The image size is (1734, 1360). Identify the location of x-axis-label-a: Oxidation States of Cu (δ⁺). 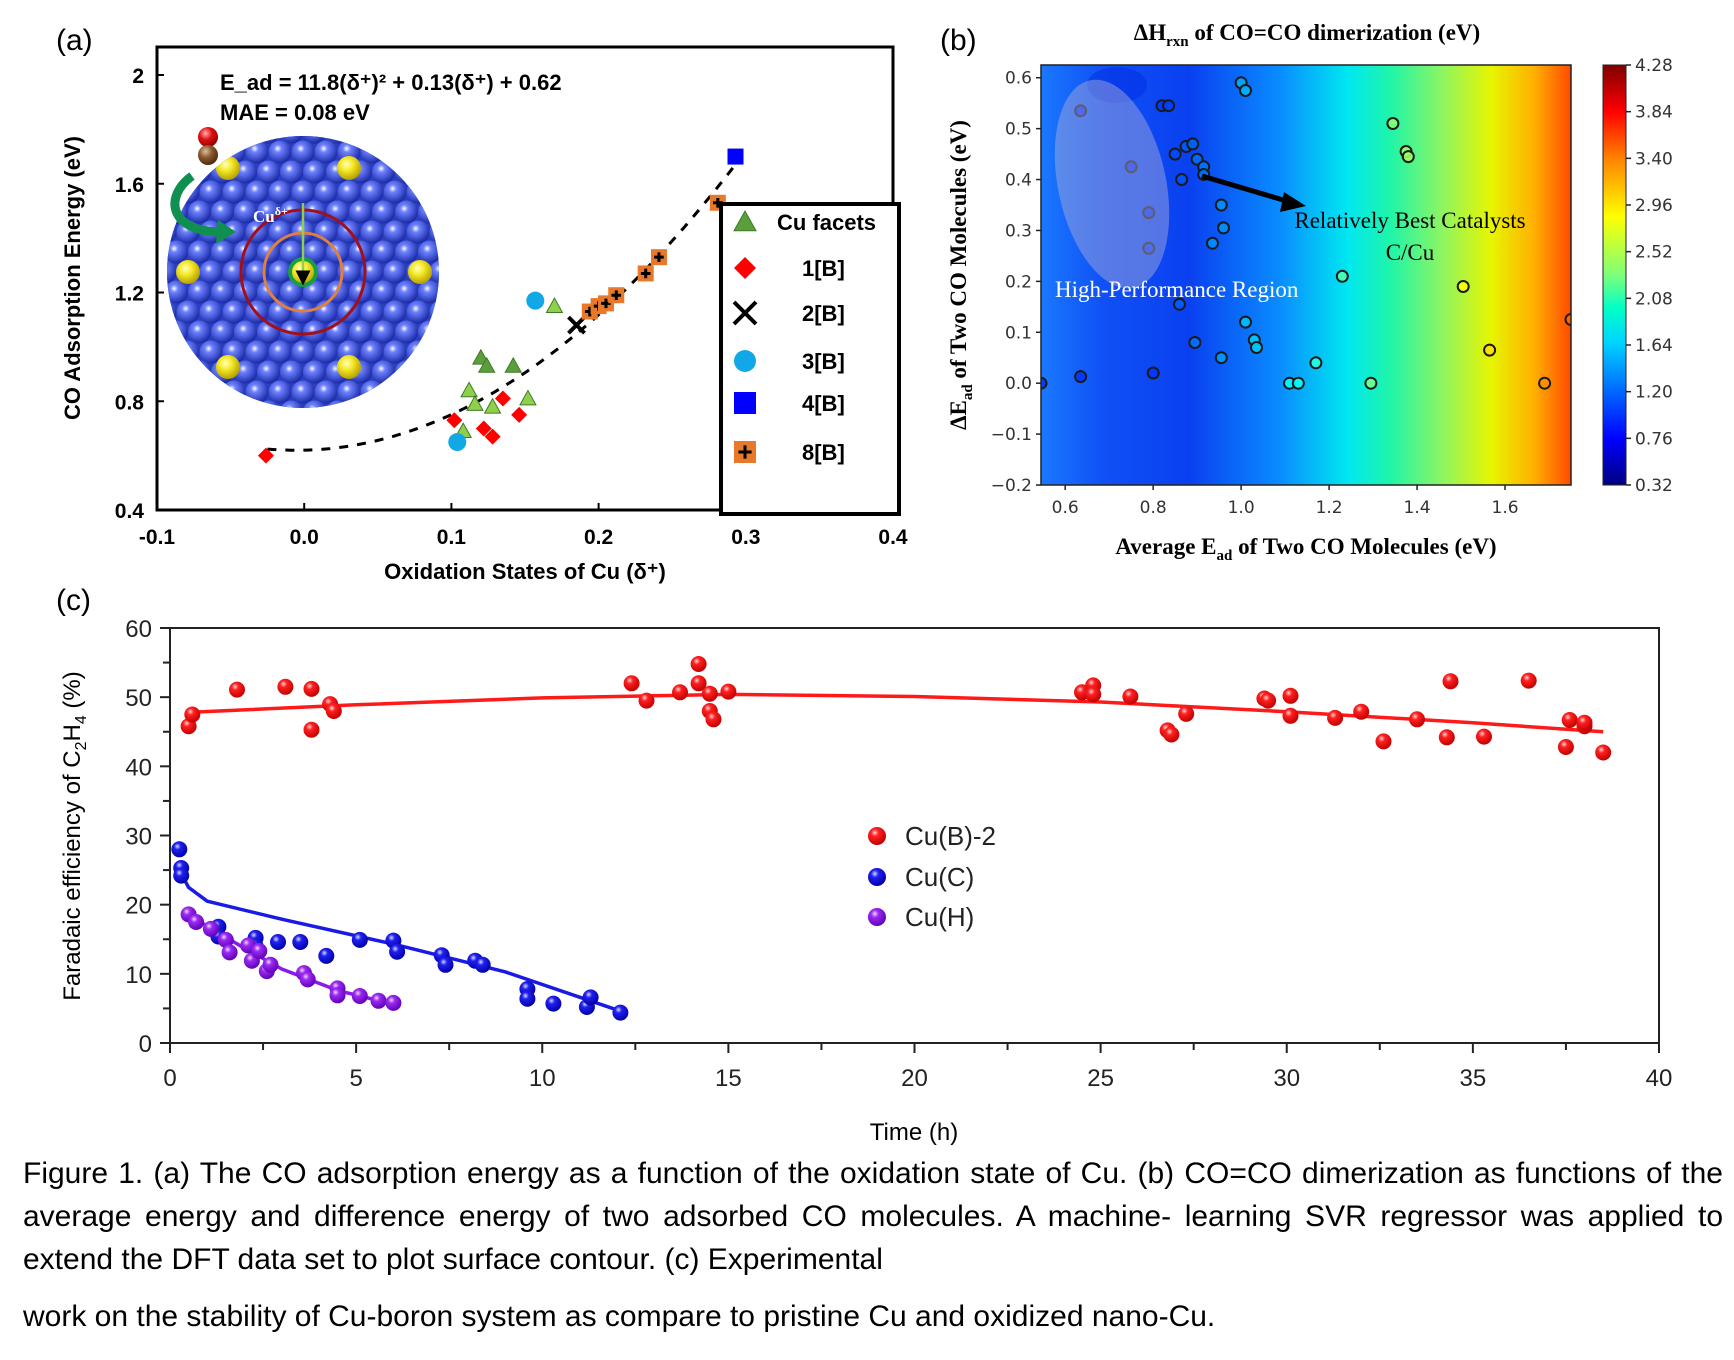
(525, 571).